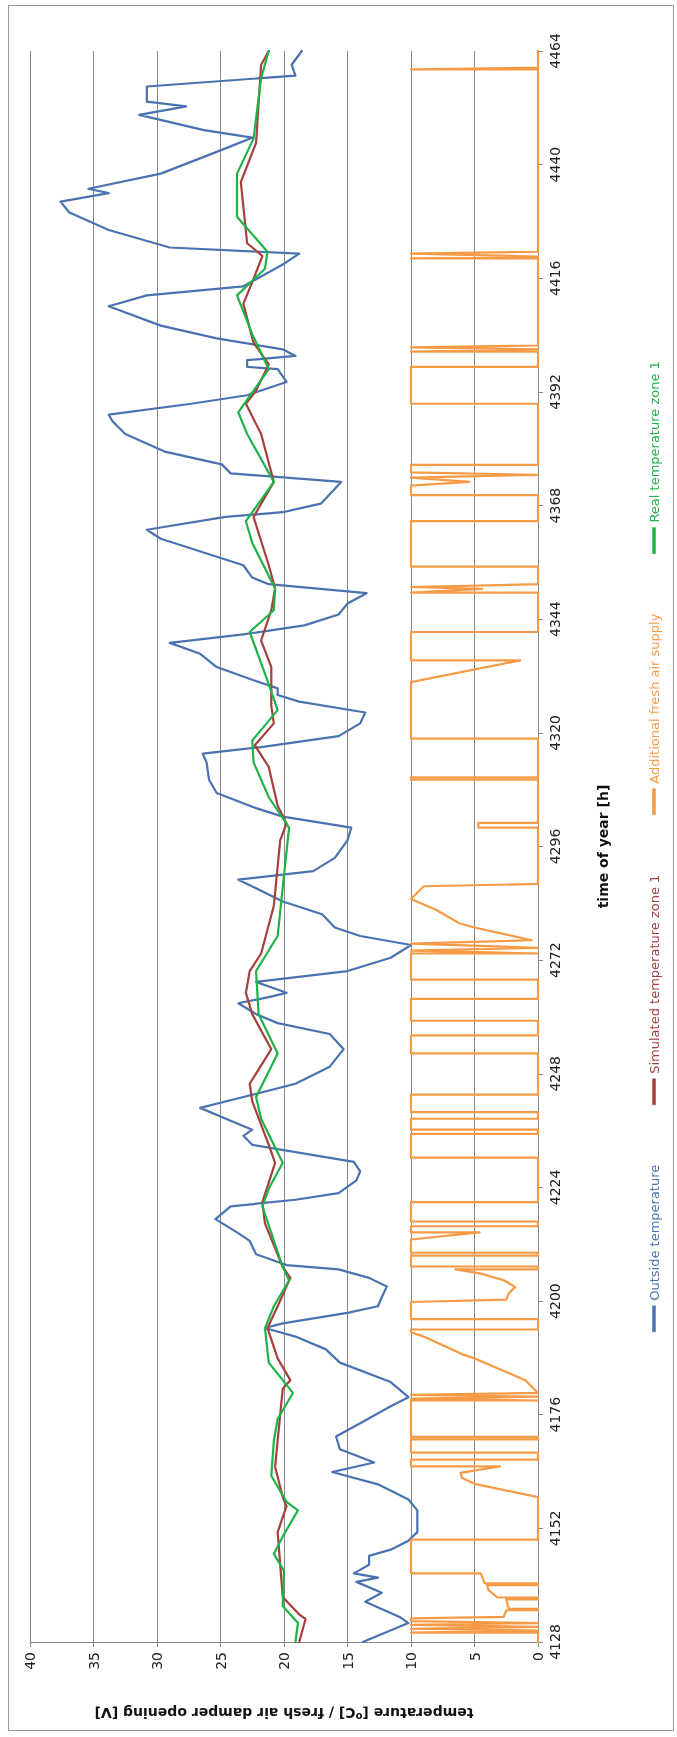 This screenshot has width=677, height=1737. Describe the element at coordinates (284, 1661) in the screenshot. I see `x-tick-label: 20` at that location.